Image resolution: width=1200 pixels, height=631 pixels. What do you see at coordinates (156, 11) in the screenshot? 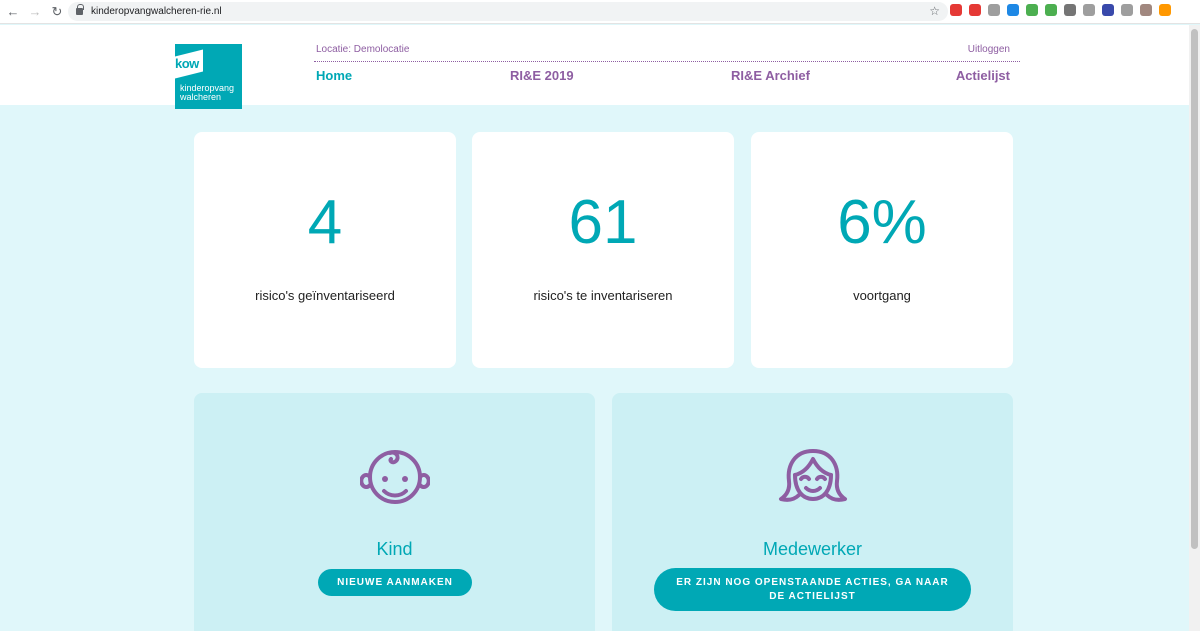
I see `url-text: kinderopvangwalcheren-rie.nl` at bounding box center [156, 11].